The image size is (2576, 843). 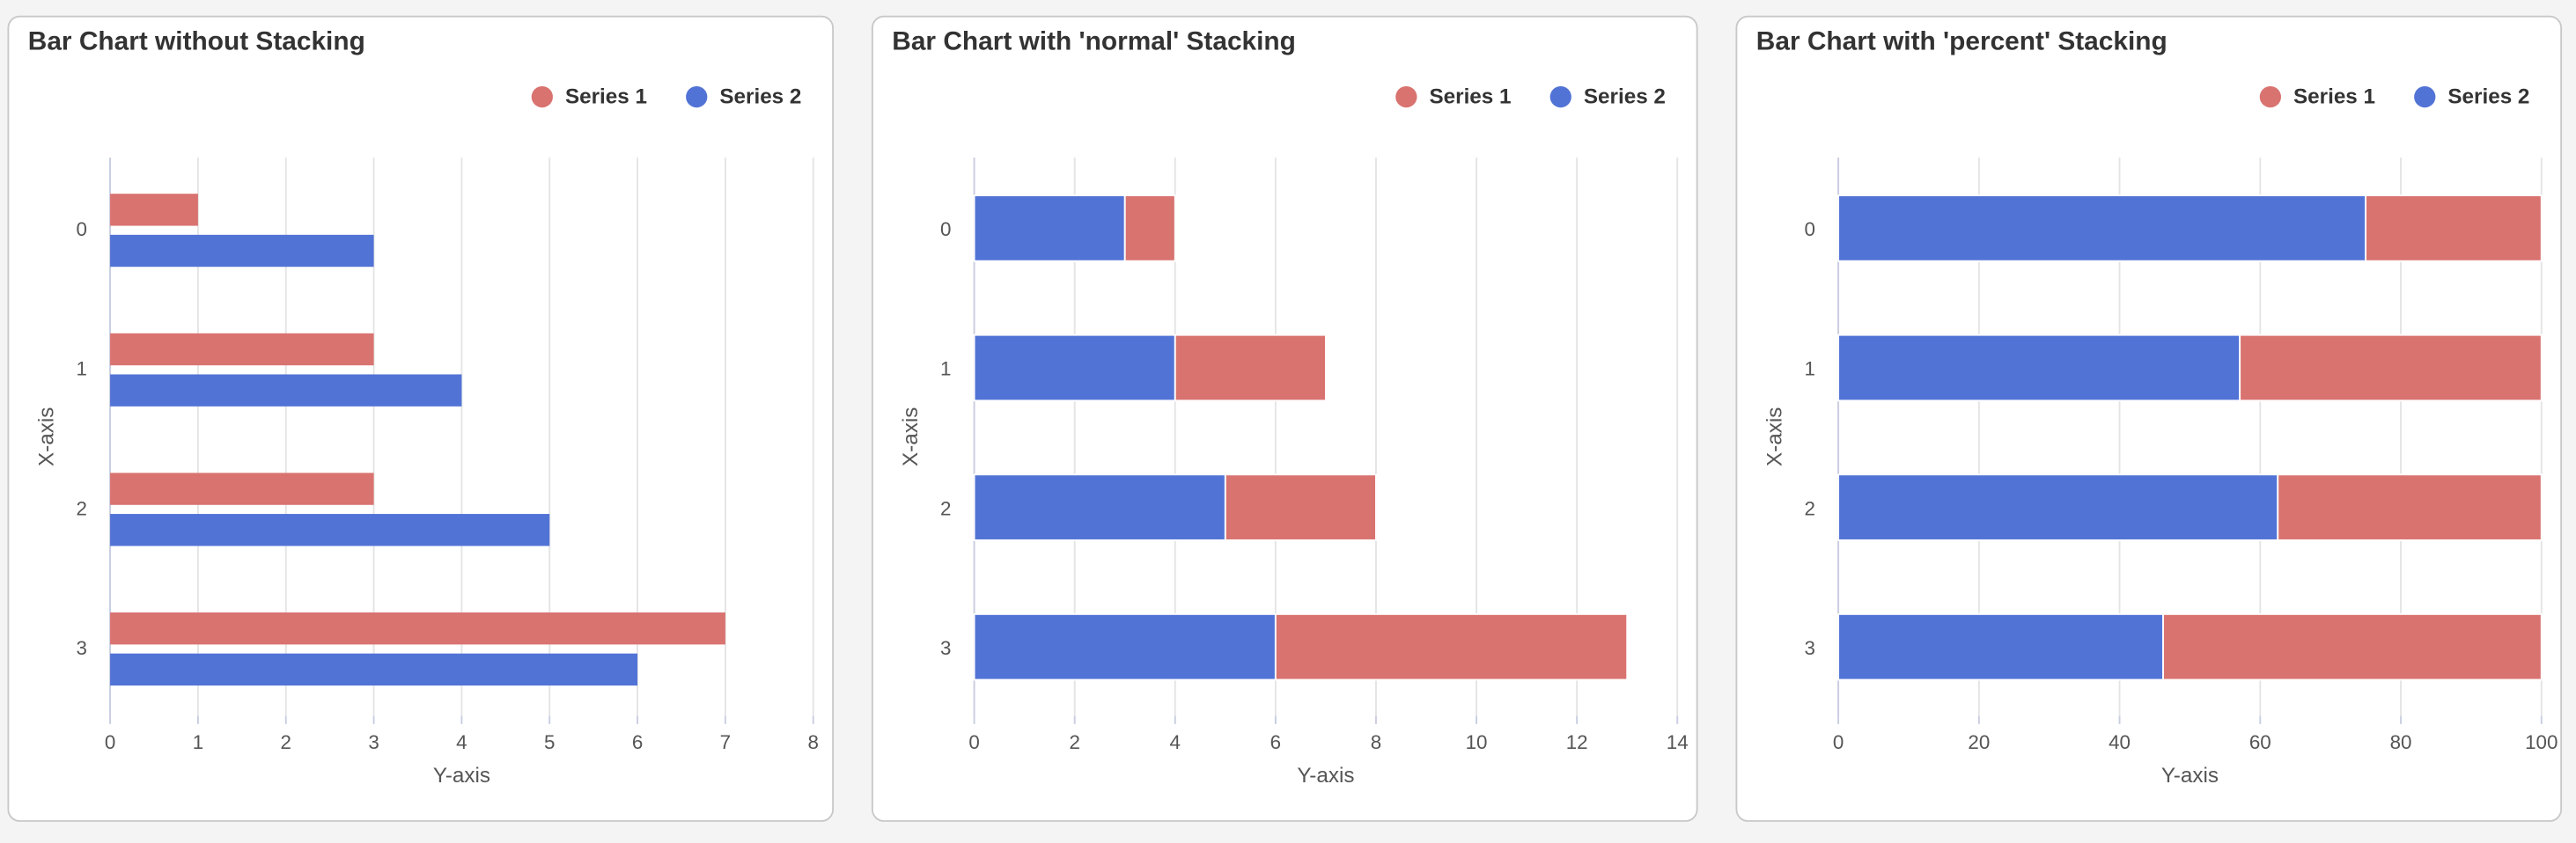 I want to click on chart-title: Bar Chart with 'percent' Stacking, so click(x=1962, y=40).